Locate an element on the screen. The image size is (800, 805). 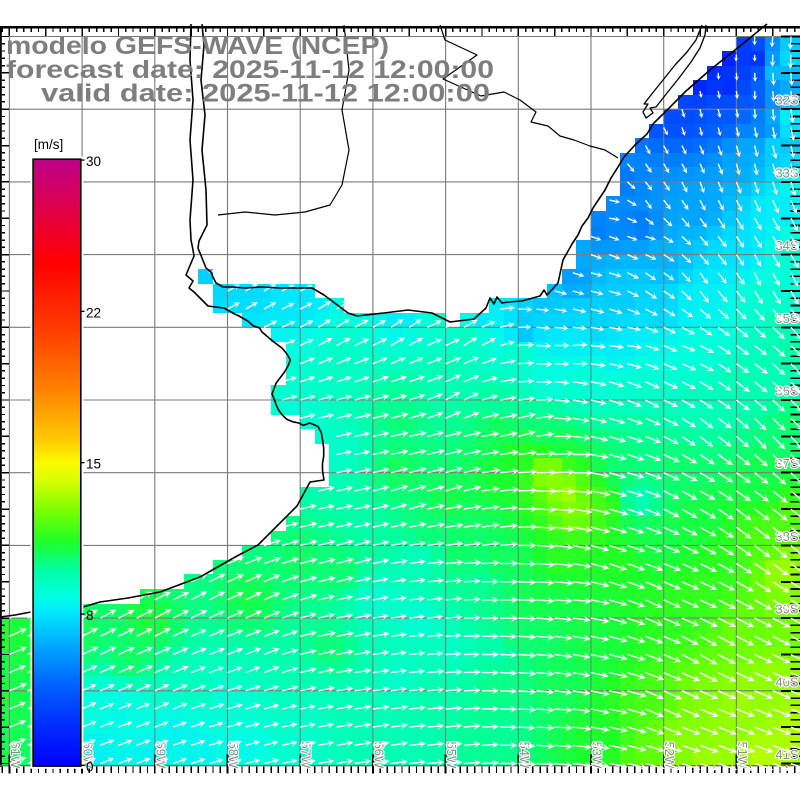
svg-text: 54W is located at coordinates (524, 755).